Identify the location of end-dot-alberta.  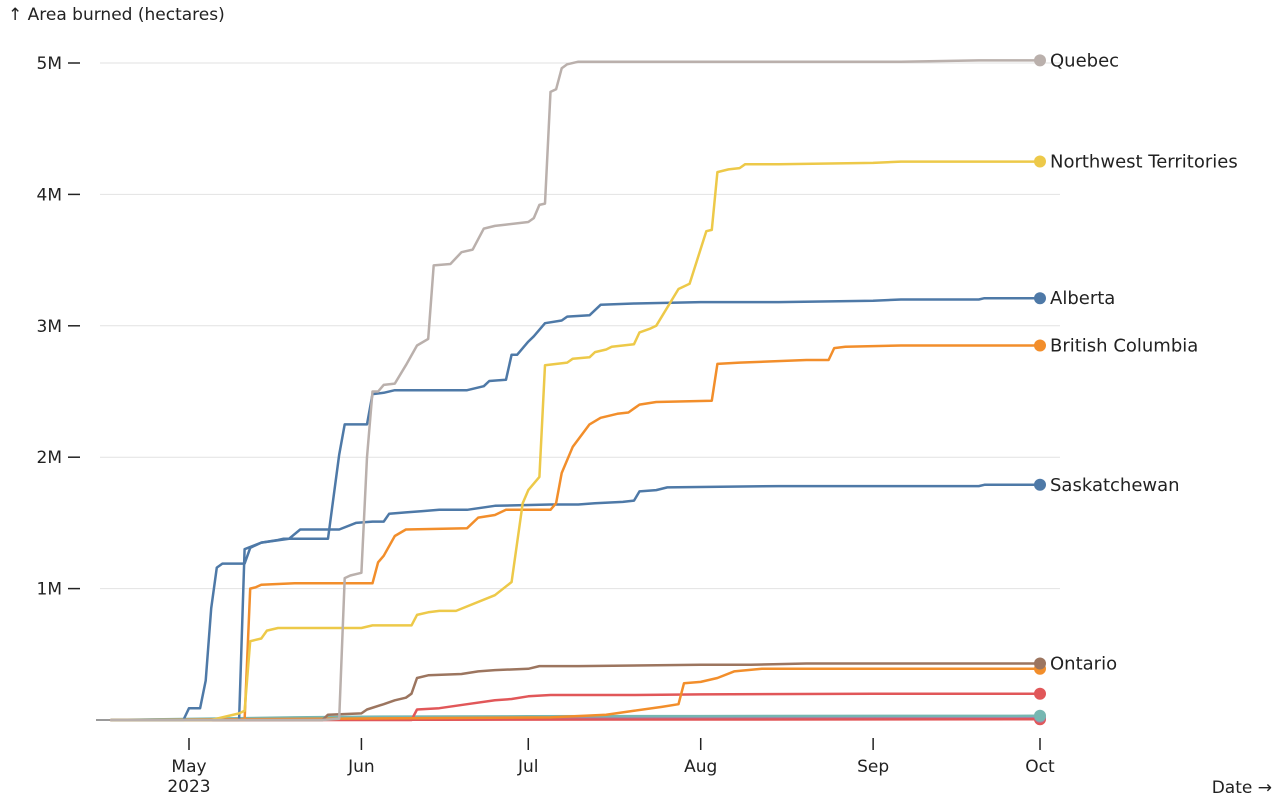
(1040, 298).